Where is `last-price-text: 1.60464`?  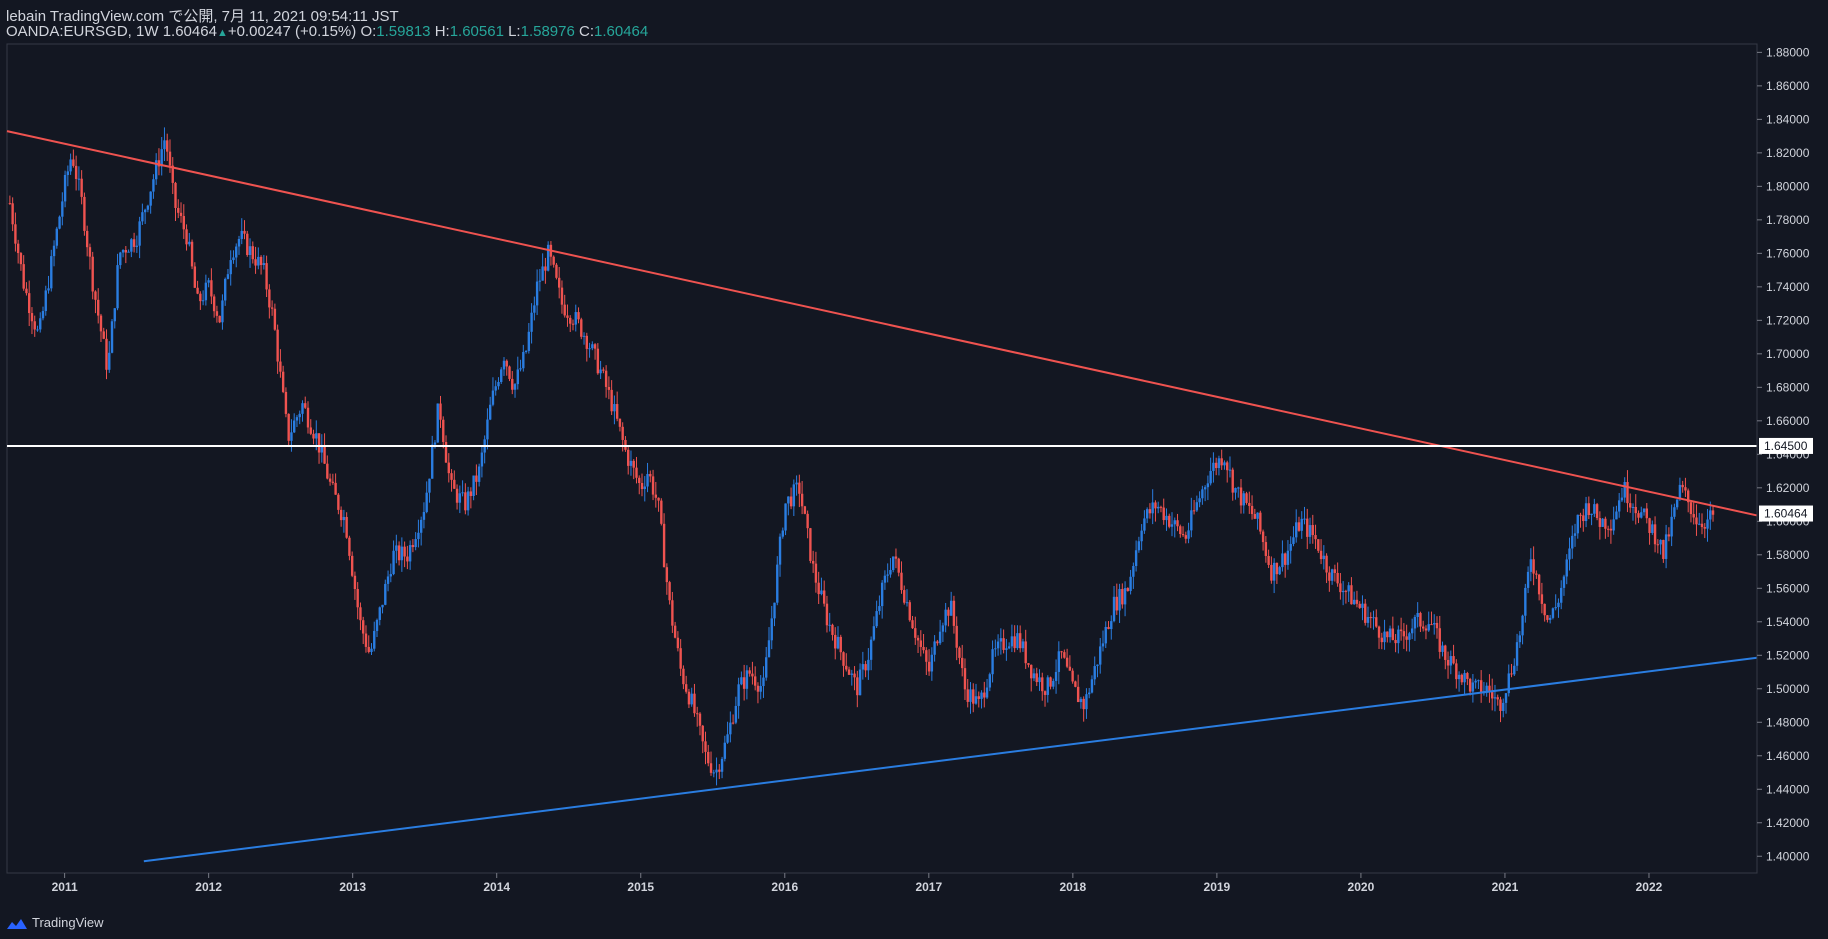
last-price-text: 1.60464 is located at coordinates (1786, 514).